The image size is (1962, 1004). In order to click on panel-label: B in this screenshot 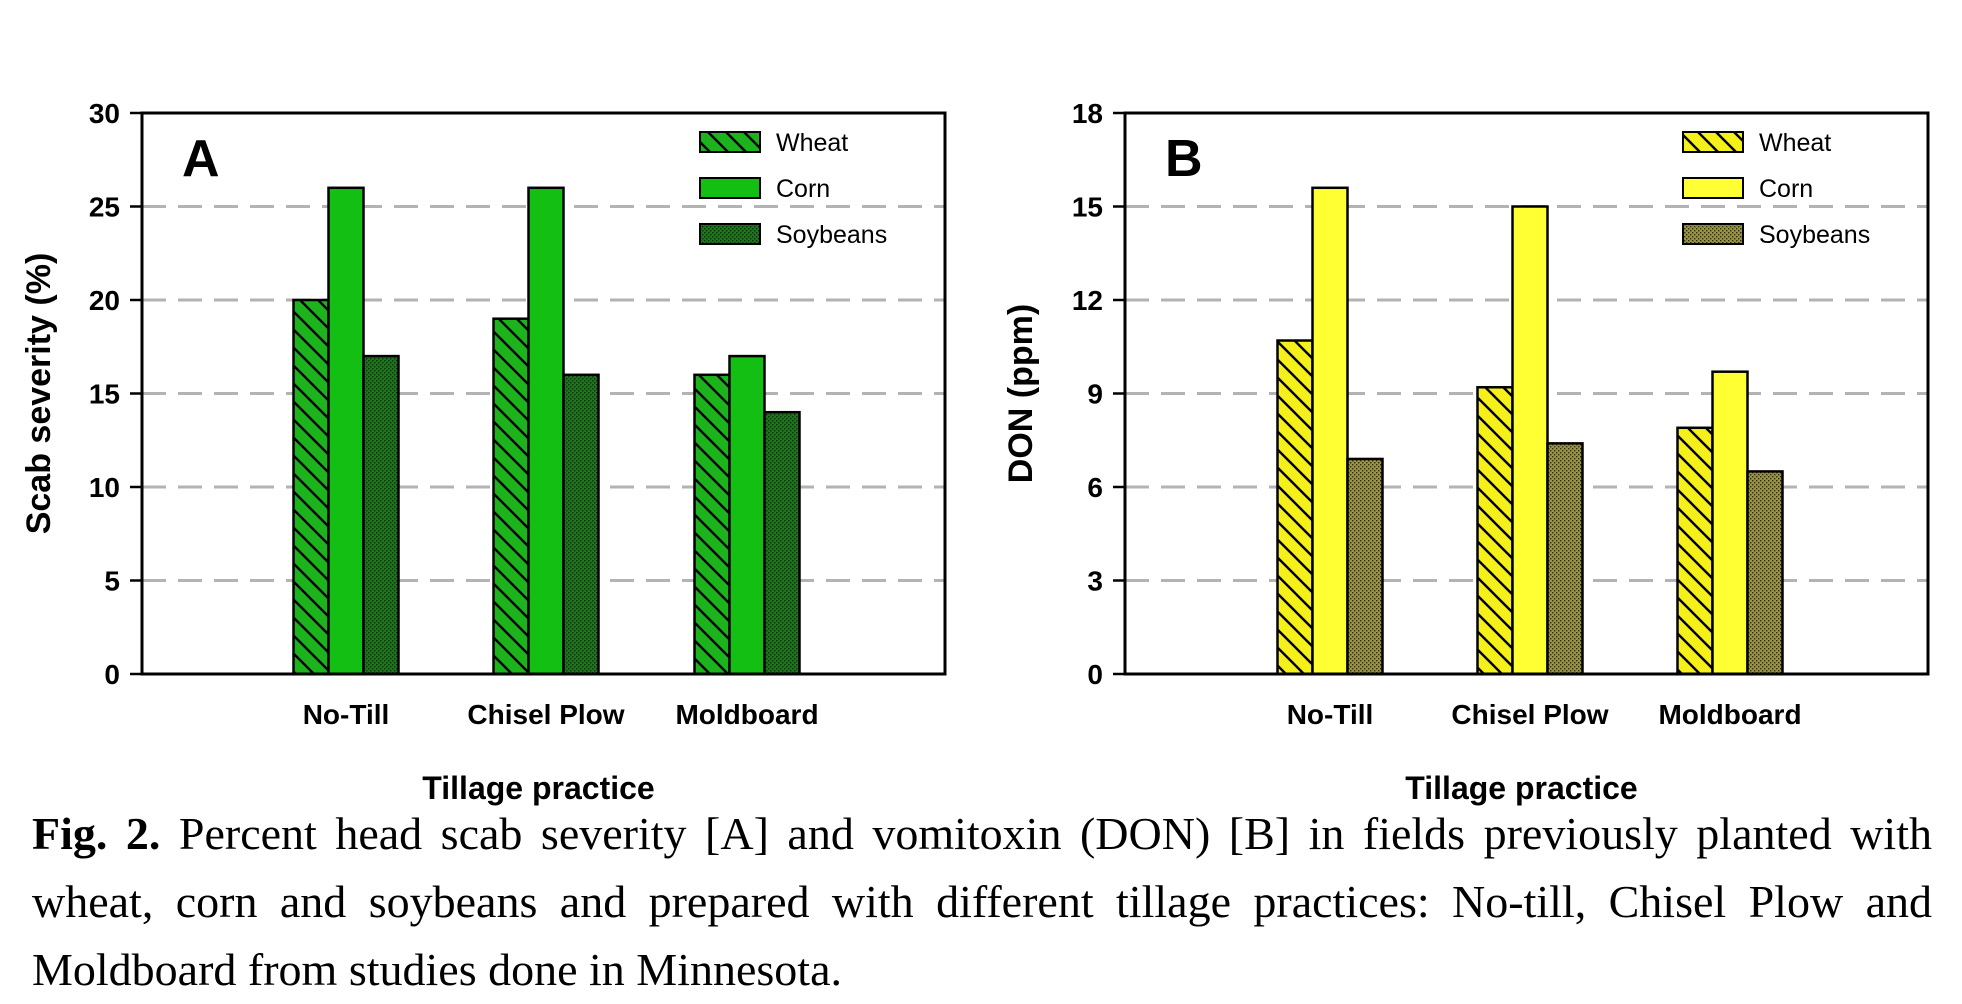, I will do `click(1184, 159)`.